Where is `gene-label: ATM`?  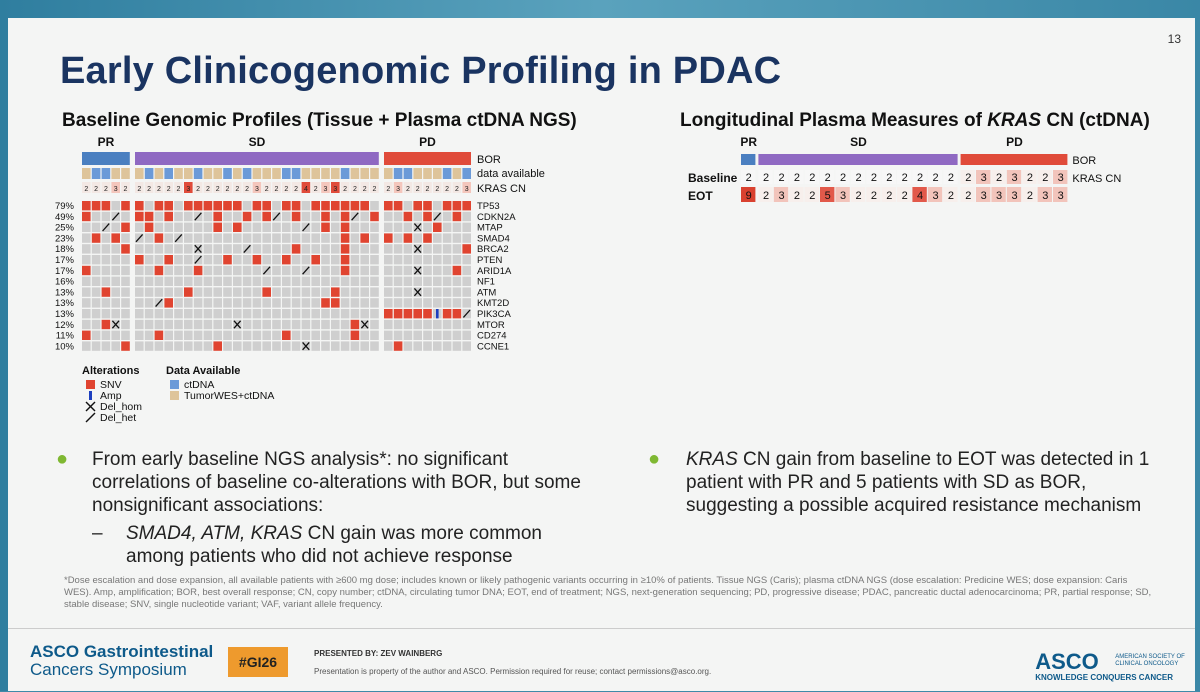 gene-label: ATM is located at coordinates (486, 292).